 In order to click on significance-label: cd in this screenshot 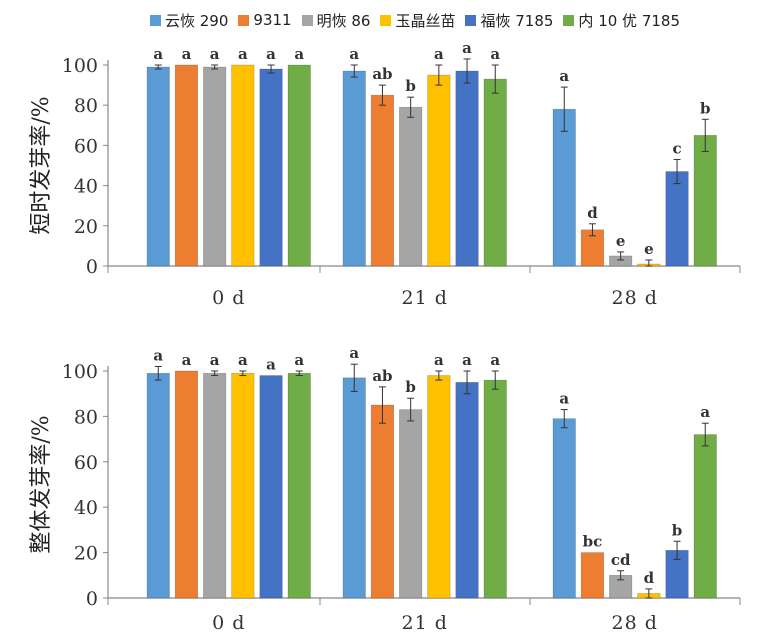, I will do `click(621, 560)`.